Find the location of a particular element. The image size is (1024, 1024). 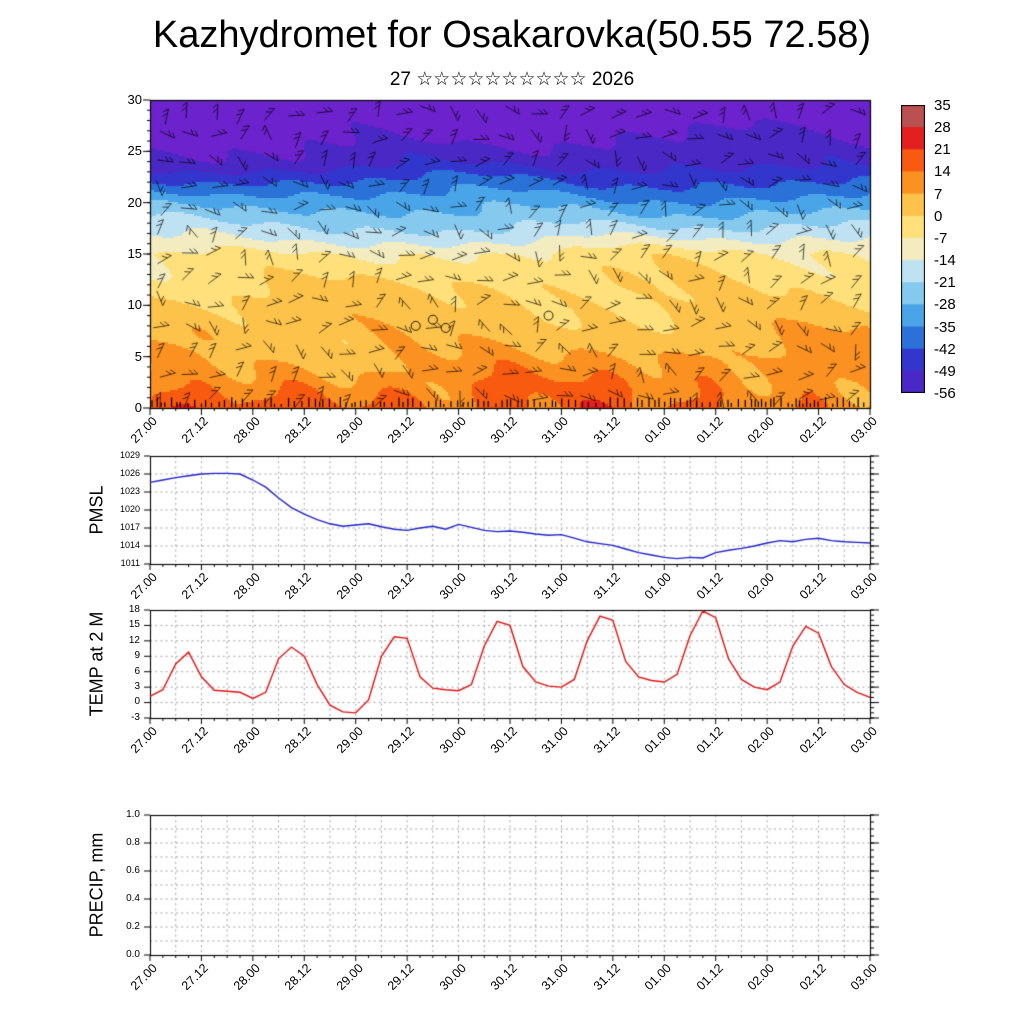

y-tick-label: 9 is located at coordinates (137, 656).